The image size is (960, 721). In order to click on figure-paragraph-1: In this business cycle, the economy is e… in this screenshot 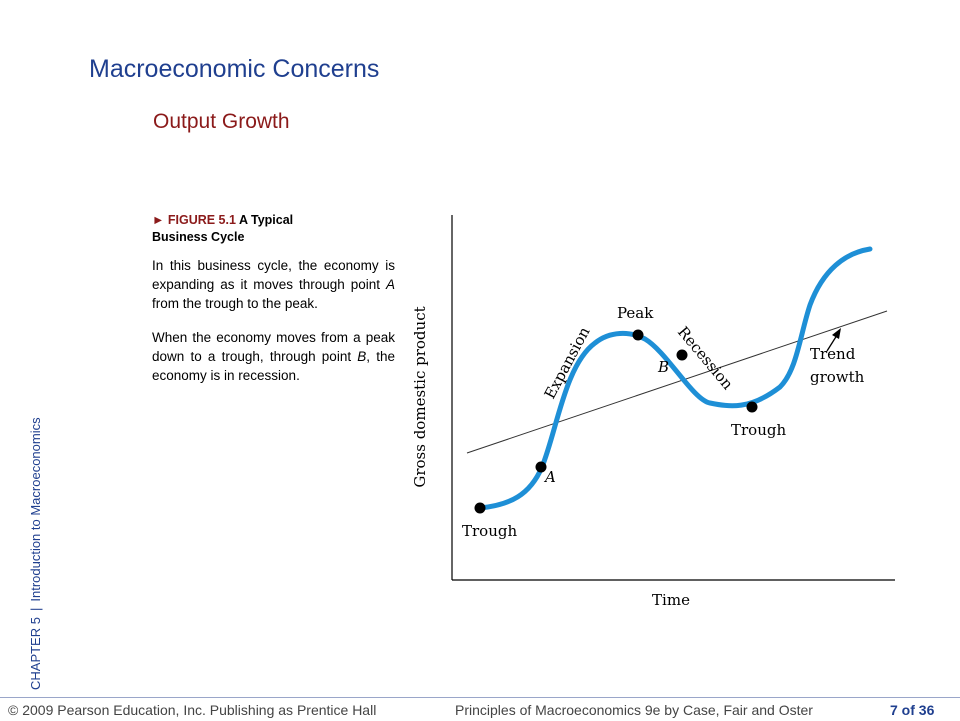, I will do `click(273, 284)`.